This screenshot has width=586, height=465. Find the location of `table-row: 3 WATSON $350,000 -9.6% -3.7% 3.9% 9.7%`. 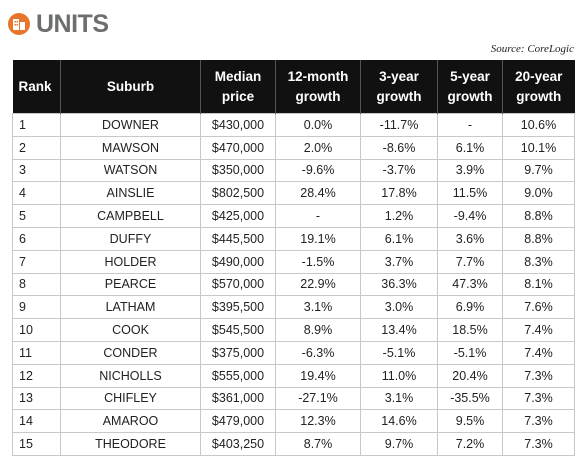

table-row: 3 WATSON $350,000 -9.6% -3.7% 3.9% 9.7% is located at coordinates (293, 170).